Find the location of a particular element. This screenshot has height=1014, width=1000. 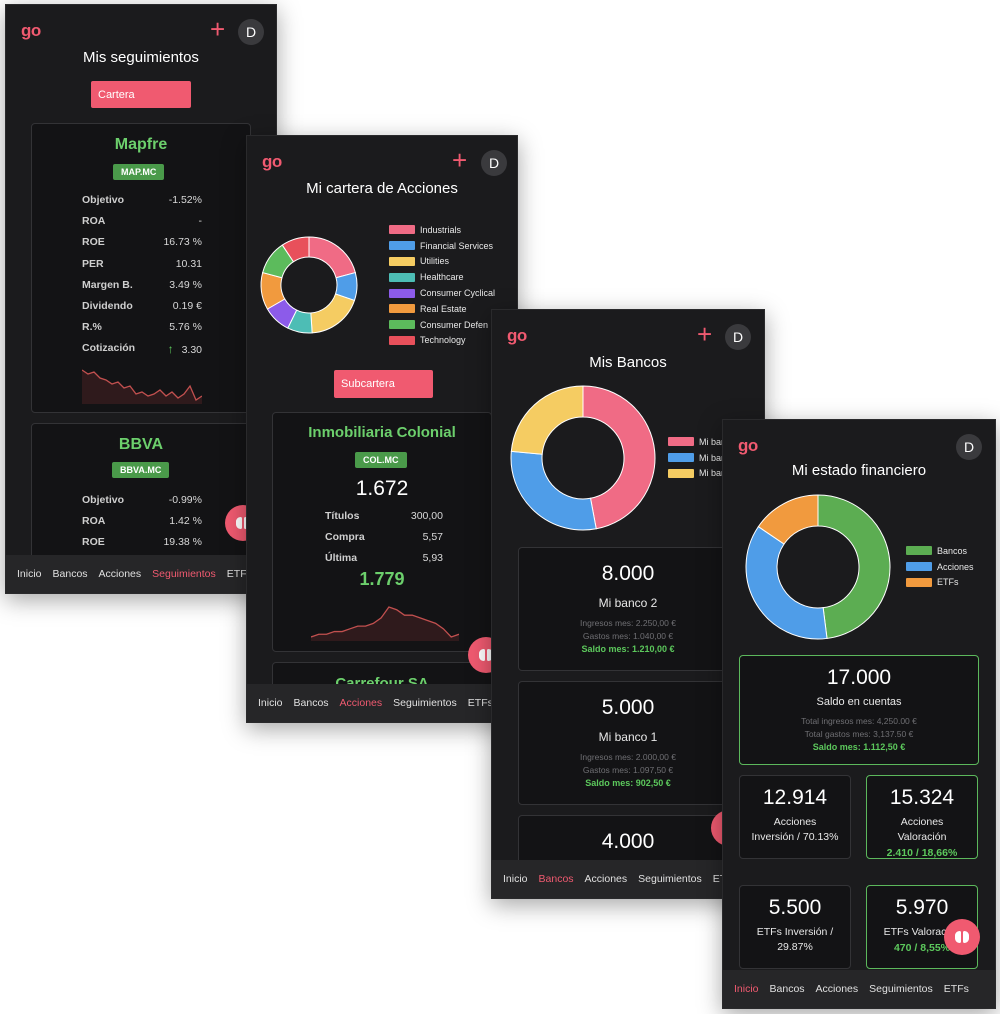

sector-donut-chart is located at coordinates (309, 285).